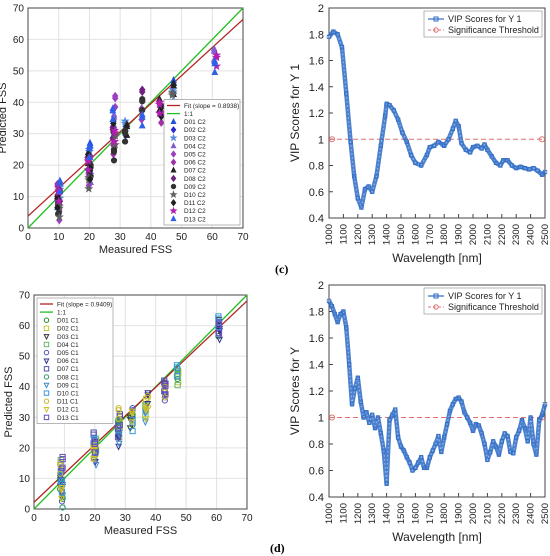  Describe the element at coordinates (68, 337) in the screenshot. I see `legend-label: D03 C1` at that location.